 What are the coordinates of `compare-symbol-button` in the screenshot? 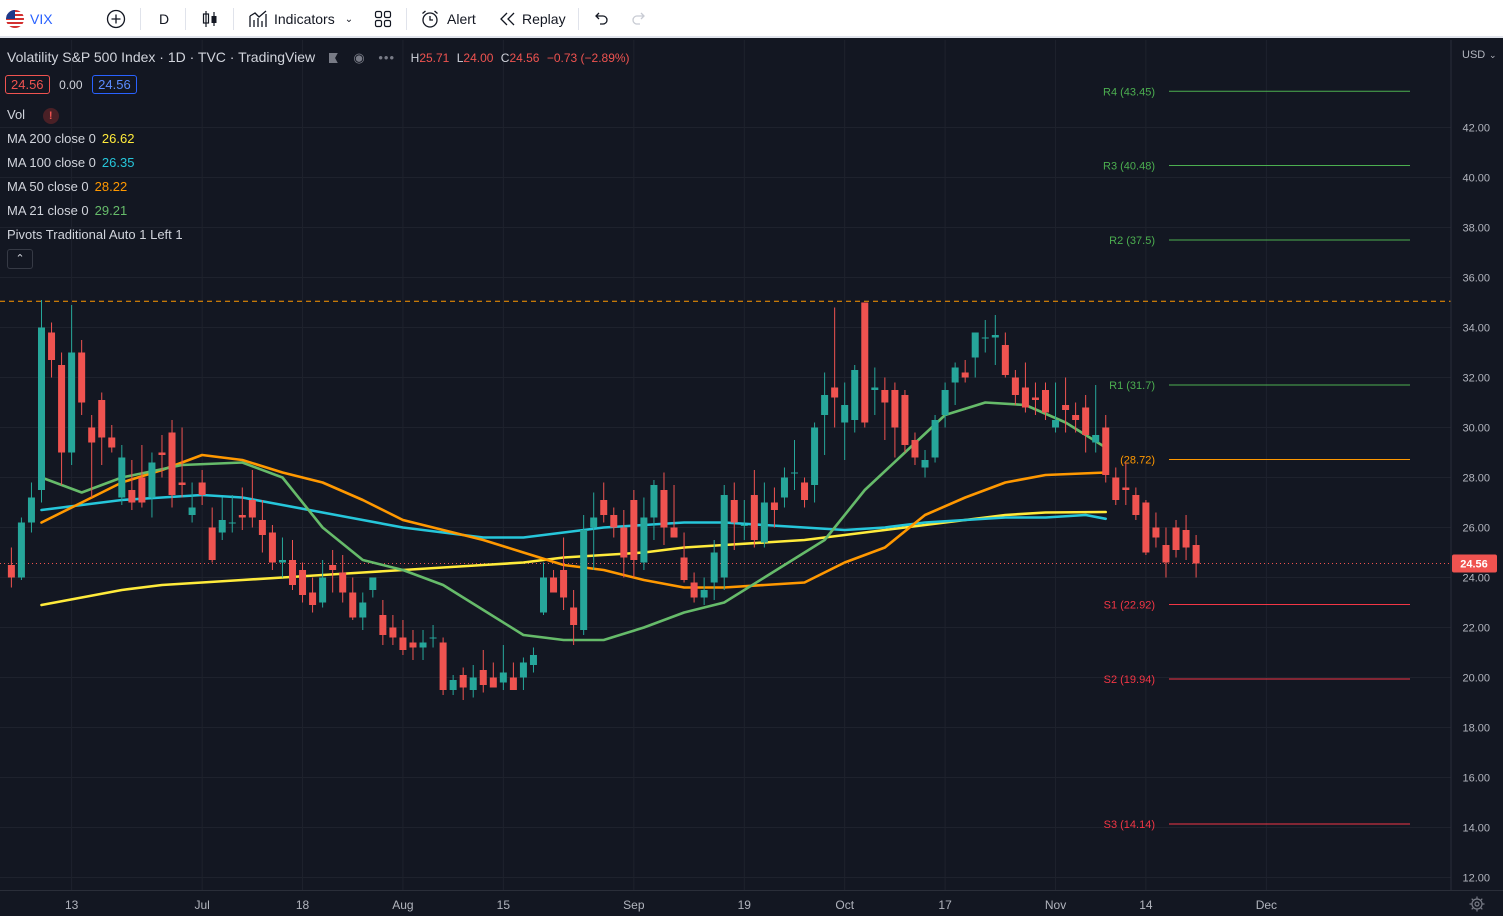 It's located at (116, 19).